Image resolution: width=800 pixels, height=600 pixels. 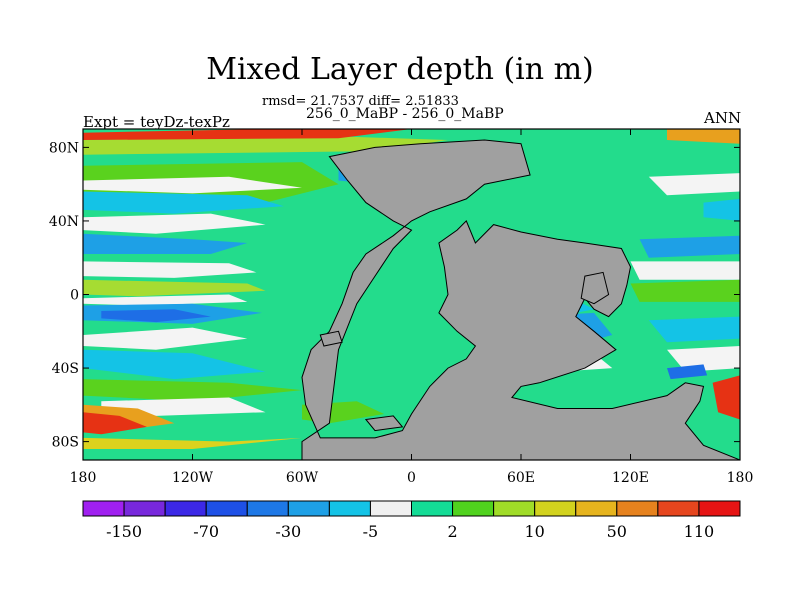 What do you see at coordinates (371, 531) in the screenshot?
I see `colorbar-tick-label: -5` at bounding box center [371, 531].